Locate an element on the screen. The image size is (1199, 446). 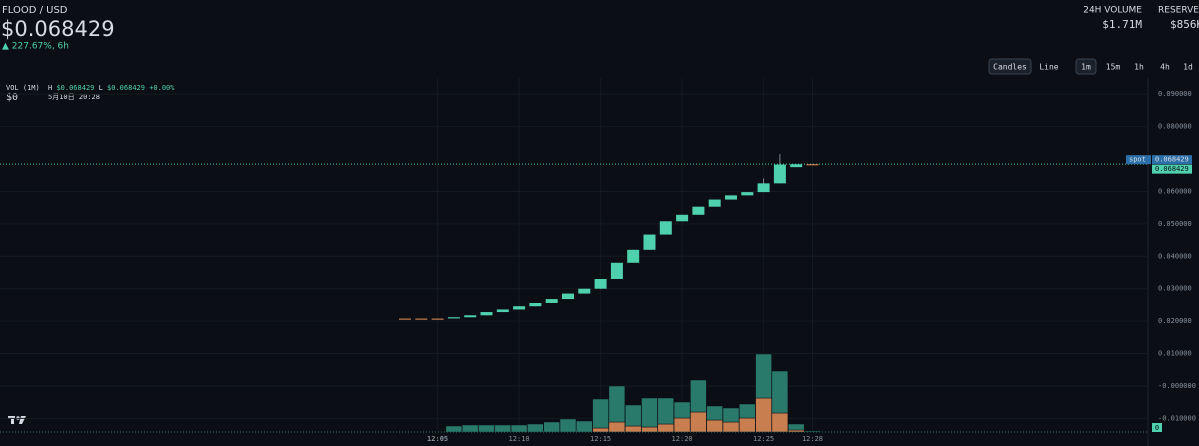
spot-tag is located at coordinates (1138, 160).